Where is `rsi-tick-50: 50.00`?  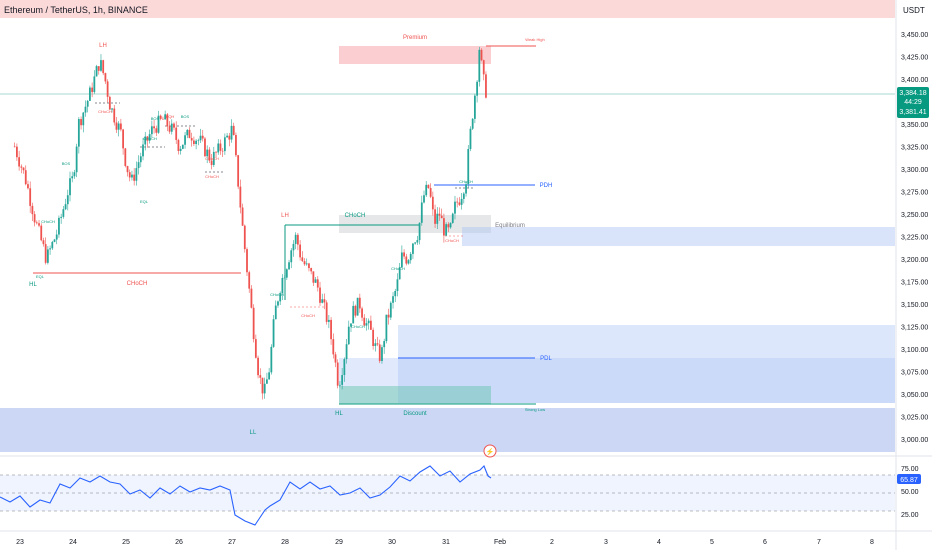 rsi-tick-50: 50.00 is located at coordinates (910, 492).